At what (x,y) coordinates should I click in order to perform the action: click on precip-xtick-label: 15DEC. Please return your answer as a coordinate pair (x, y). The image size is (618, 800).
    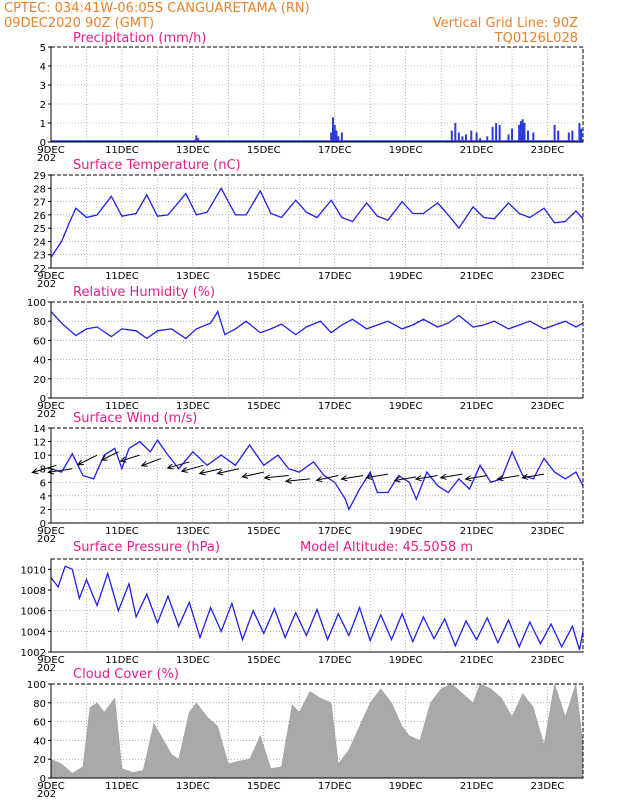
    Looking at the image, I should click on (264, 150).